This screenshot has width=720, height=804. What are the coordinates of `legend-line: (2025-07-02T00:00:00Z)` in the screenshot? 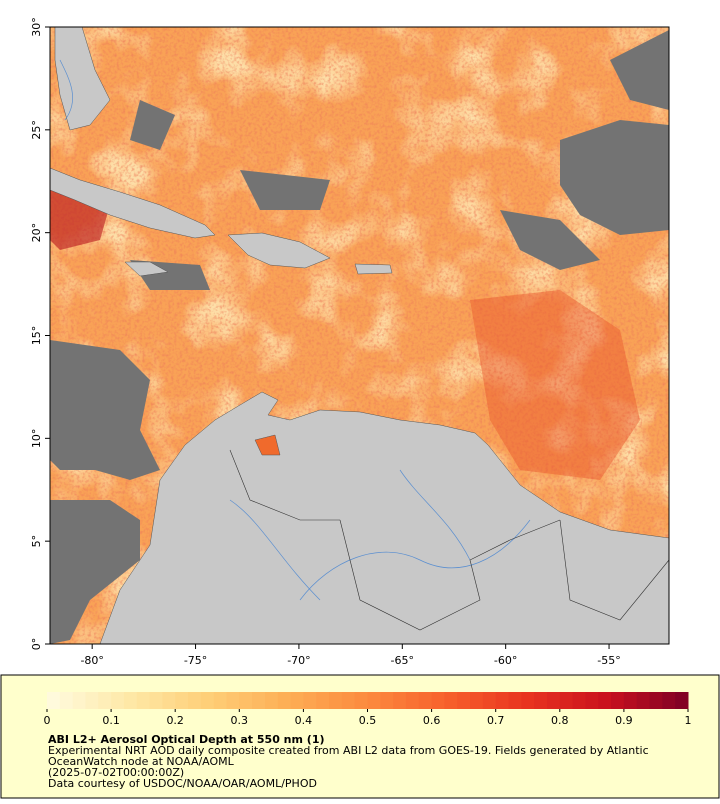 It's located at (116, 772).